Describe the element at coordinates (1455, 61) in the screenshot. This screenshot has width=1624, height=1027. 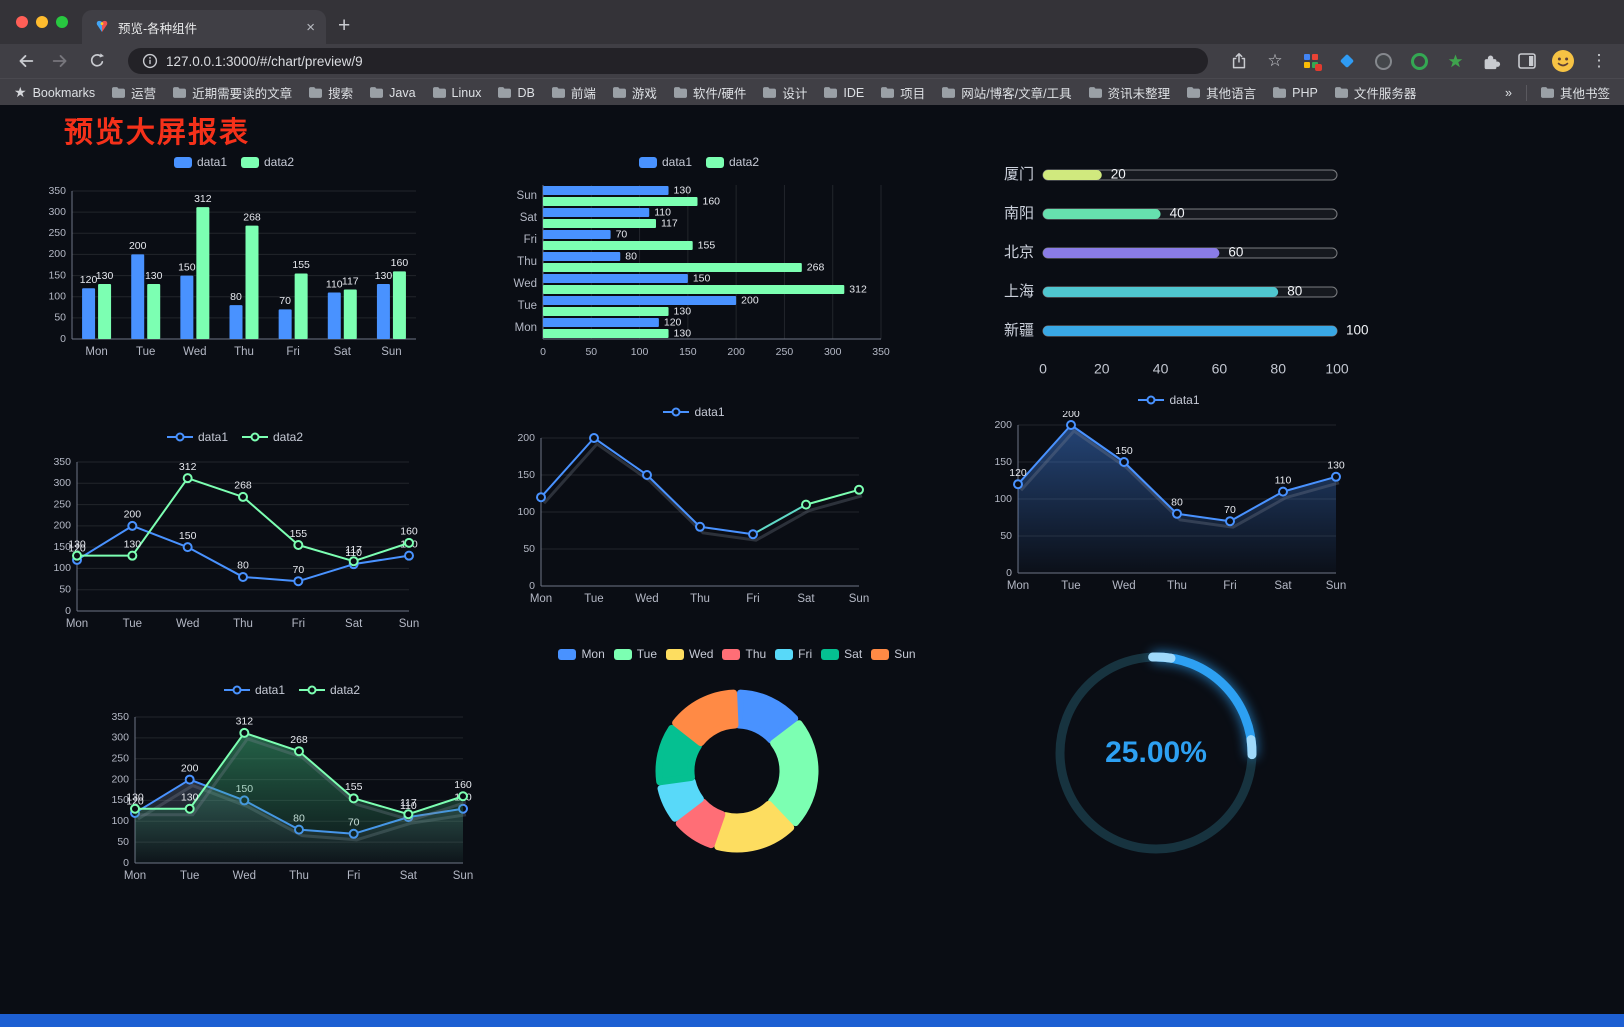
I see `extension-icon-star` at that location.